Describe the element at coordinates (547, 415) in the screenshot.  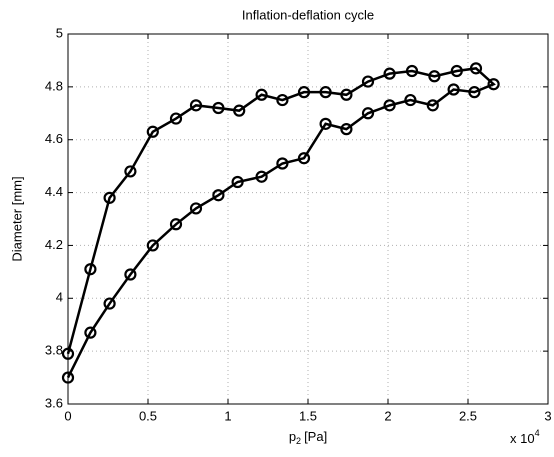
I see `x-tick-label: 3` at that location.